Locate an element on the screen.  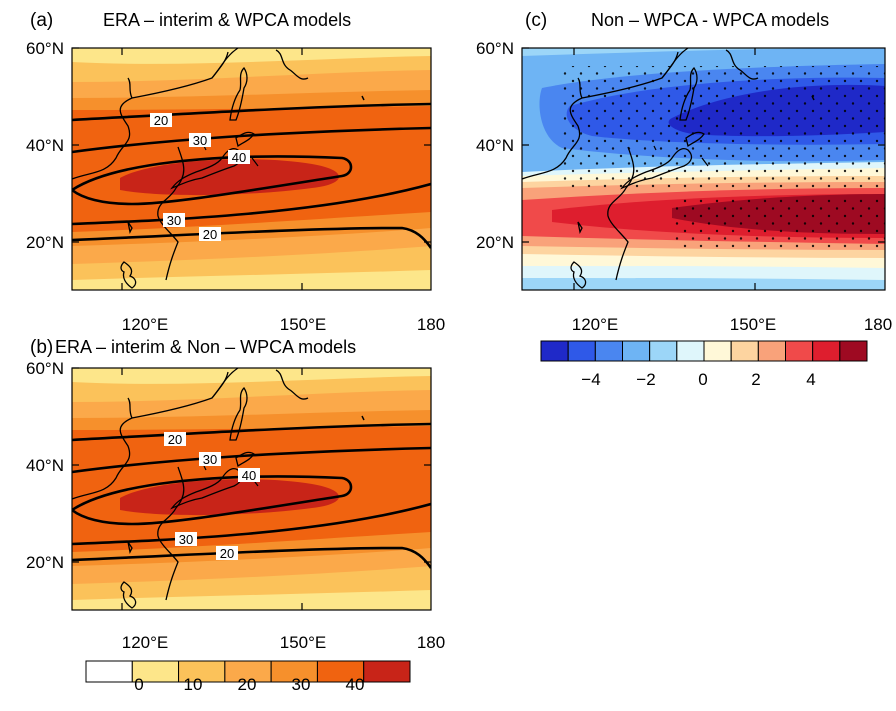
panel-b-map is located at coordinates (251, 489).